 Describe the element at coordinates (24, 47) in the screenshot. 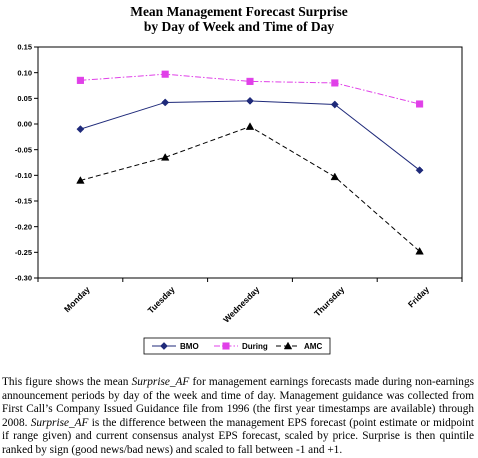

I see `y-tick-label: 0.15` at that location.